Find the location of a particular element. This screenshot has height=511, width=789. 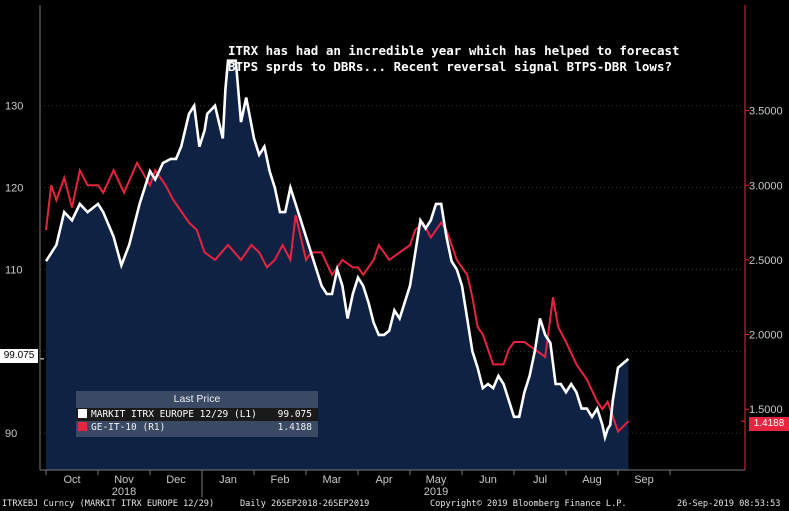

x-tick-label: Oct is located at coordinates (71, 480).